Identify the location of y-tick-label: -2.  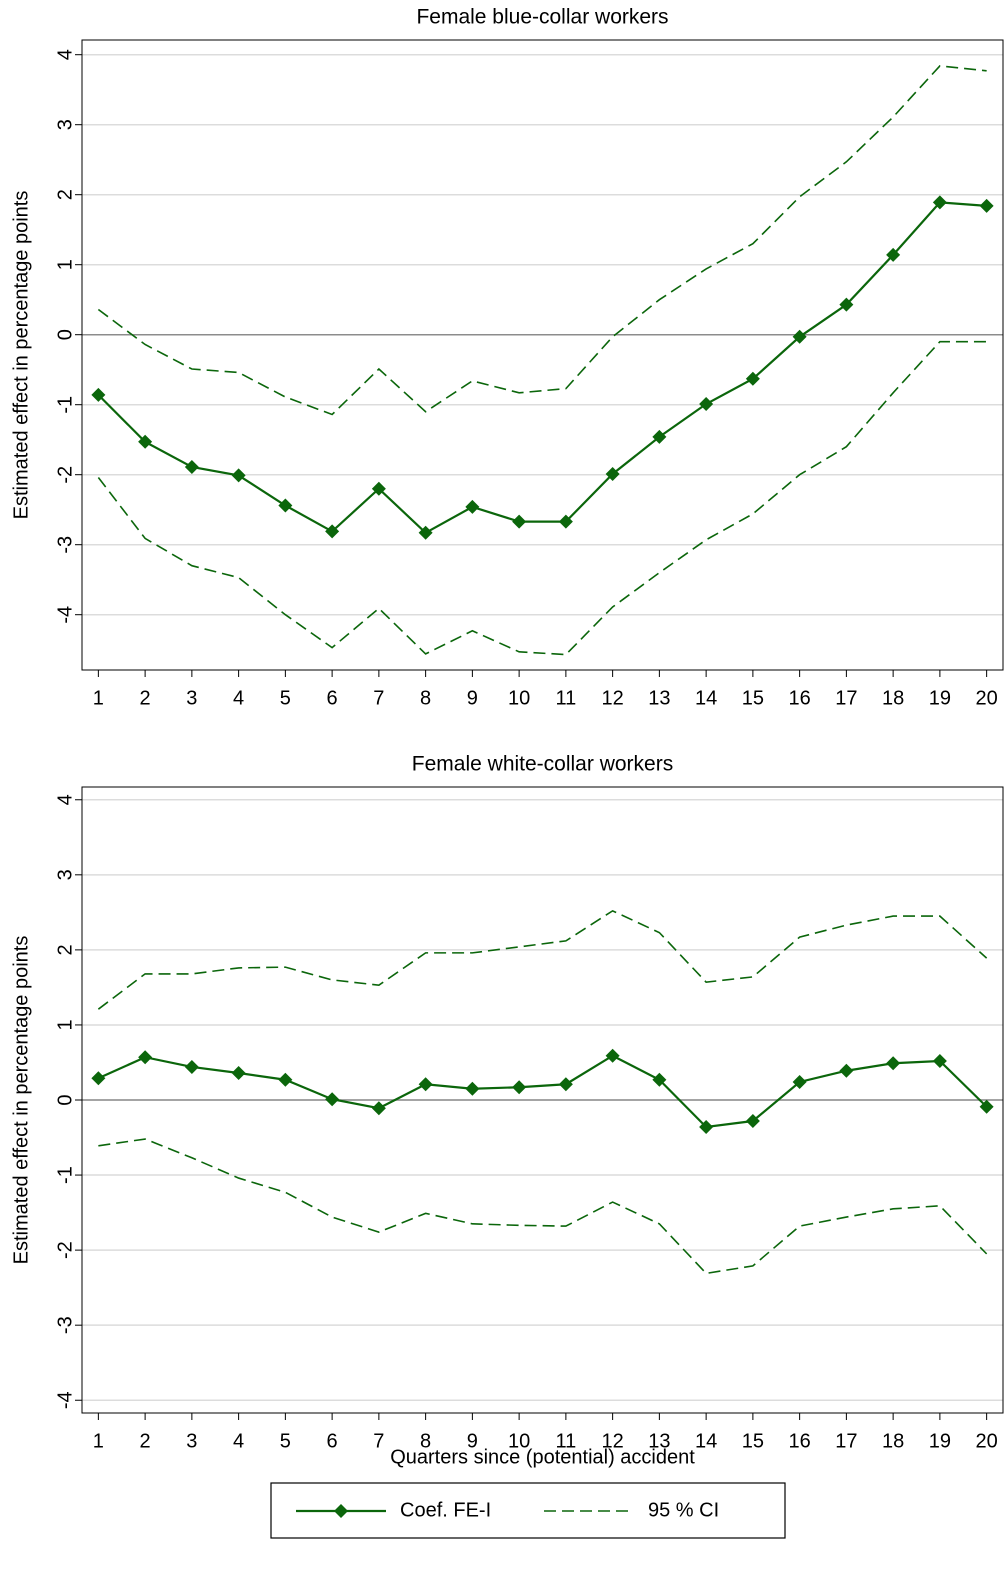
(65, 475).